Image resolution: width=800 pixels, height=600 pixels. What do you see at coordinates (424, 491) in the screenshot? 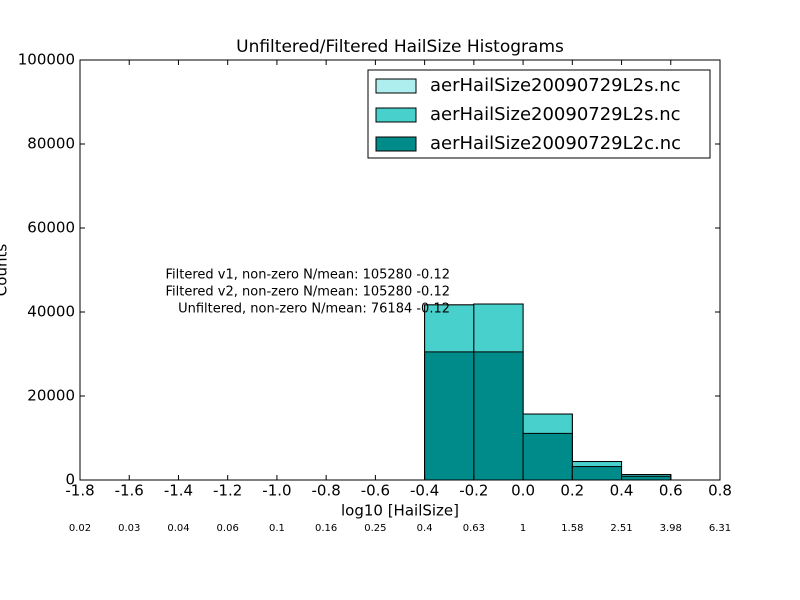
I see `x-tick-label: -0.4` at bounding box center [424, 491].